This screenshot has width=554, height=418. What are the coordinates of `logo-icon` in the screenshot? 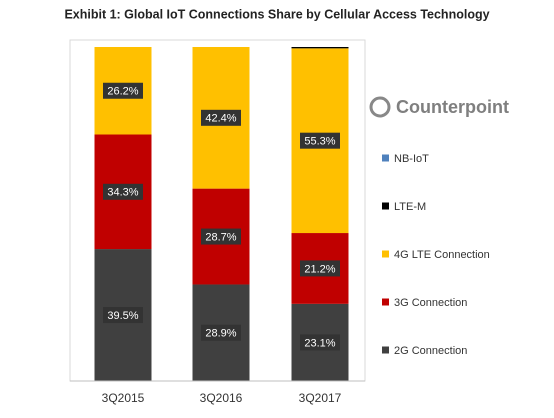 It's located at (380, 107).